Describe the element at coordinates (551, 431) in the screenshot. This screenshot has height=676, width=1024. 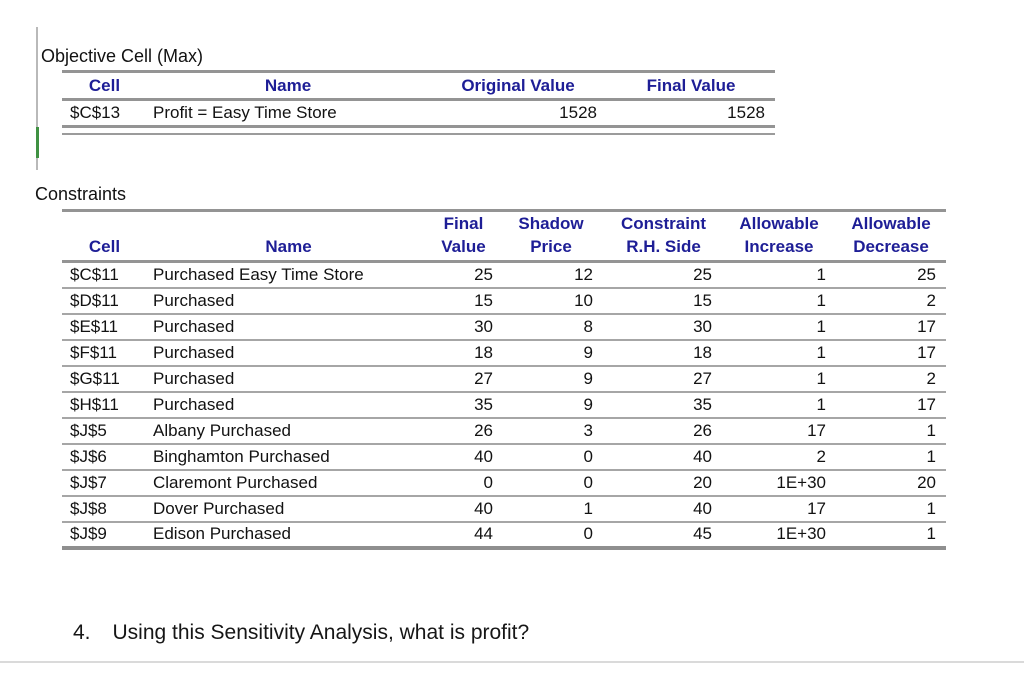
I see `shadow-price-cell: 3` at that location.